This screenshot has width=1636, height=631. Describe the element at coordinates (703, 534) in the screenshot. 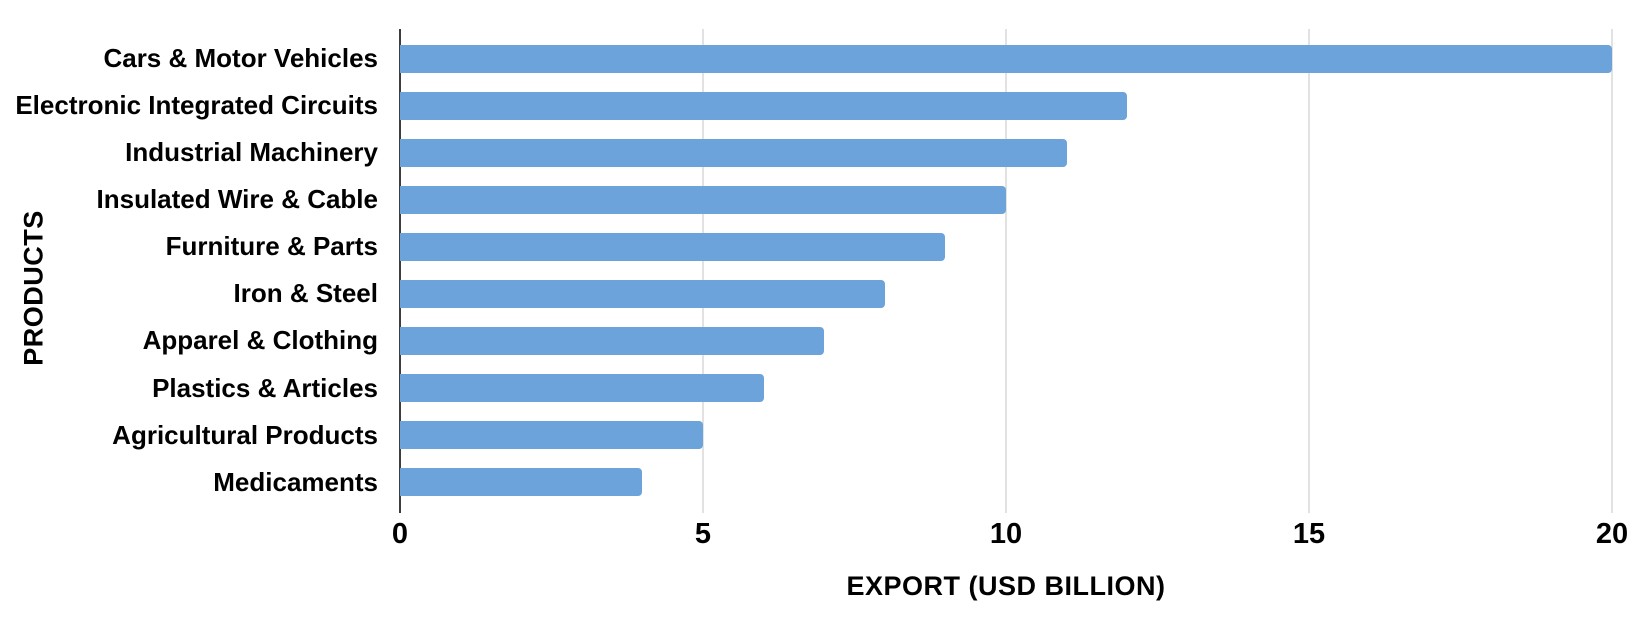

I see `x-tick-label: 5` at that location.